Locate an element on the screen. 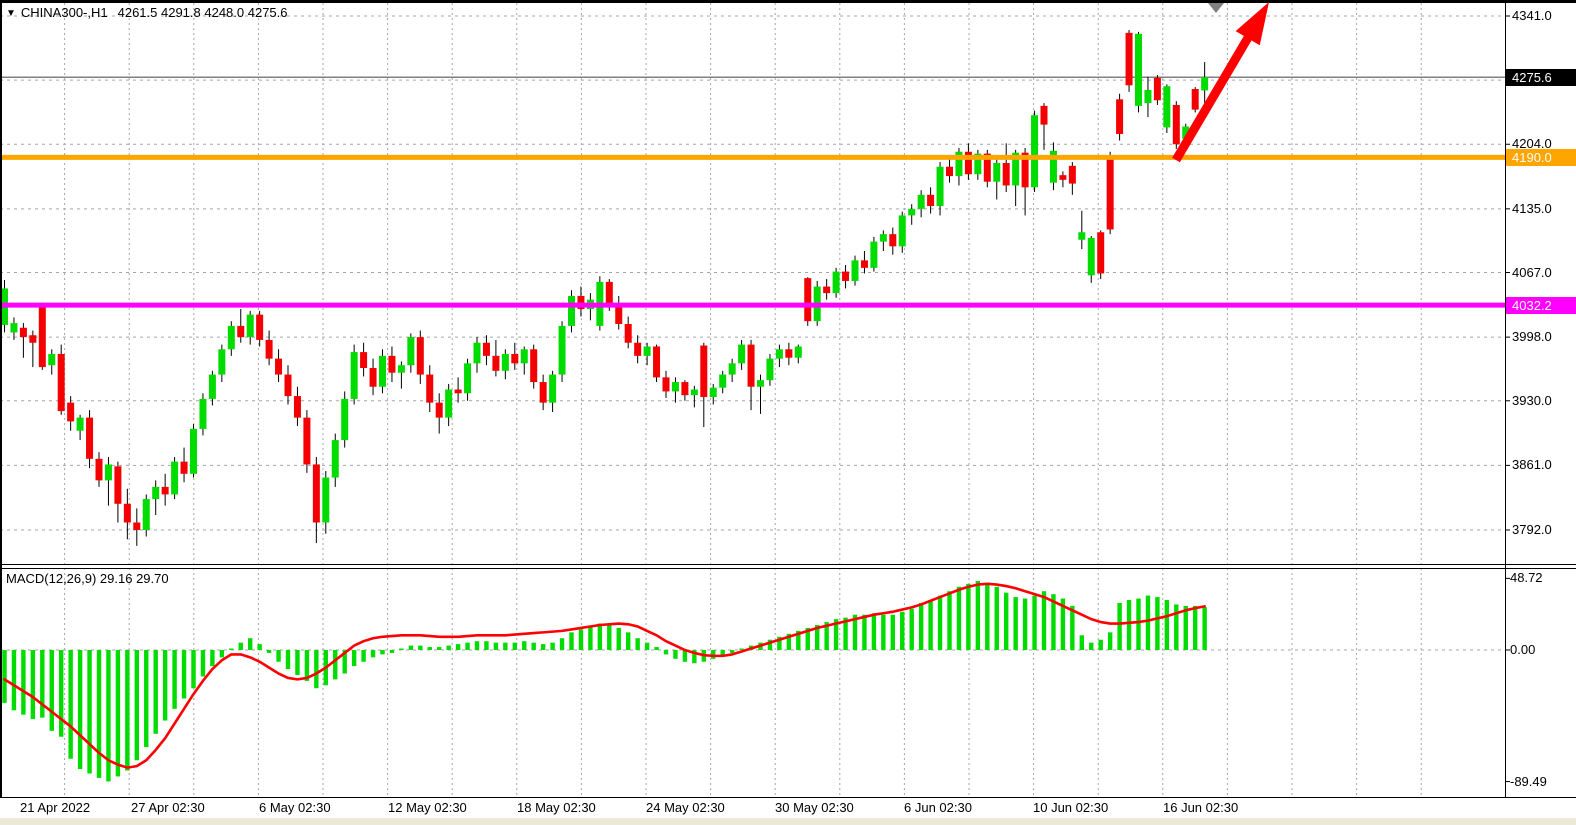 Image resolution: width=1576 pixels, height=825 pixels. window-bottom-strip is located at coordinates (788, 821).